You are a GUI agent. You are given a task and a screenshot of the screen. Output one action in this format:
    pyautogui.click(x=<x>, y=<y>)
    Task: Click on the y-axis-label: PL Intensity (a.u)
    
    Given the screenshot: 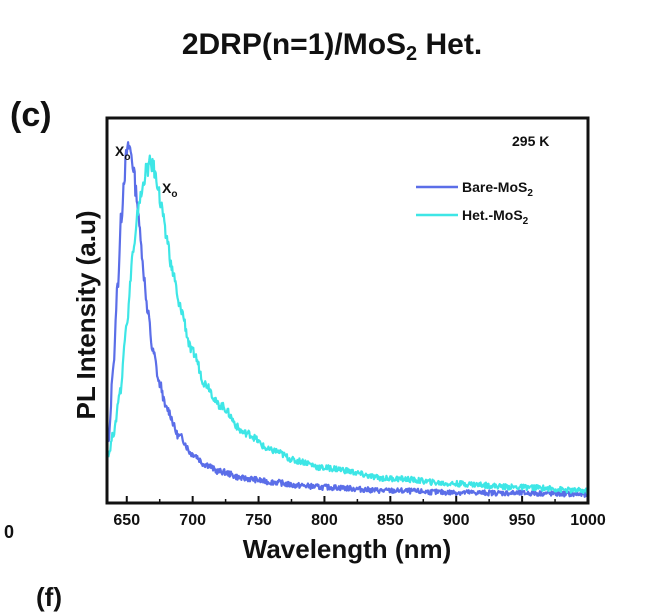 What is the action you would take?
    pyautogui.click(x=86, y=315)
    